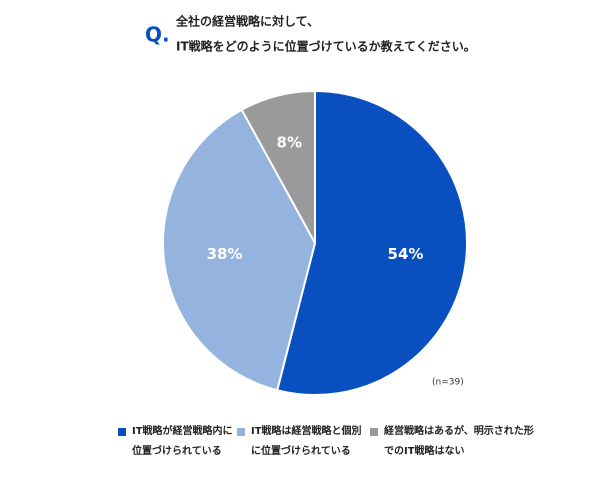 The height and width of the screenshot is (480, 590). I want to click on data-label: 54%, so click(406, 254).